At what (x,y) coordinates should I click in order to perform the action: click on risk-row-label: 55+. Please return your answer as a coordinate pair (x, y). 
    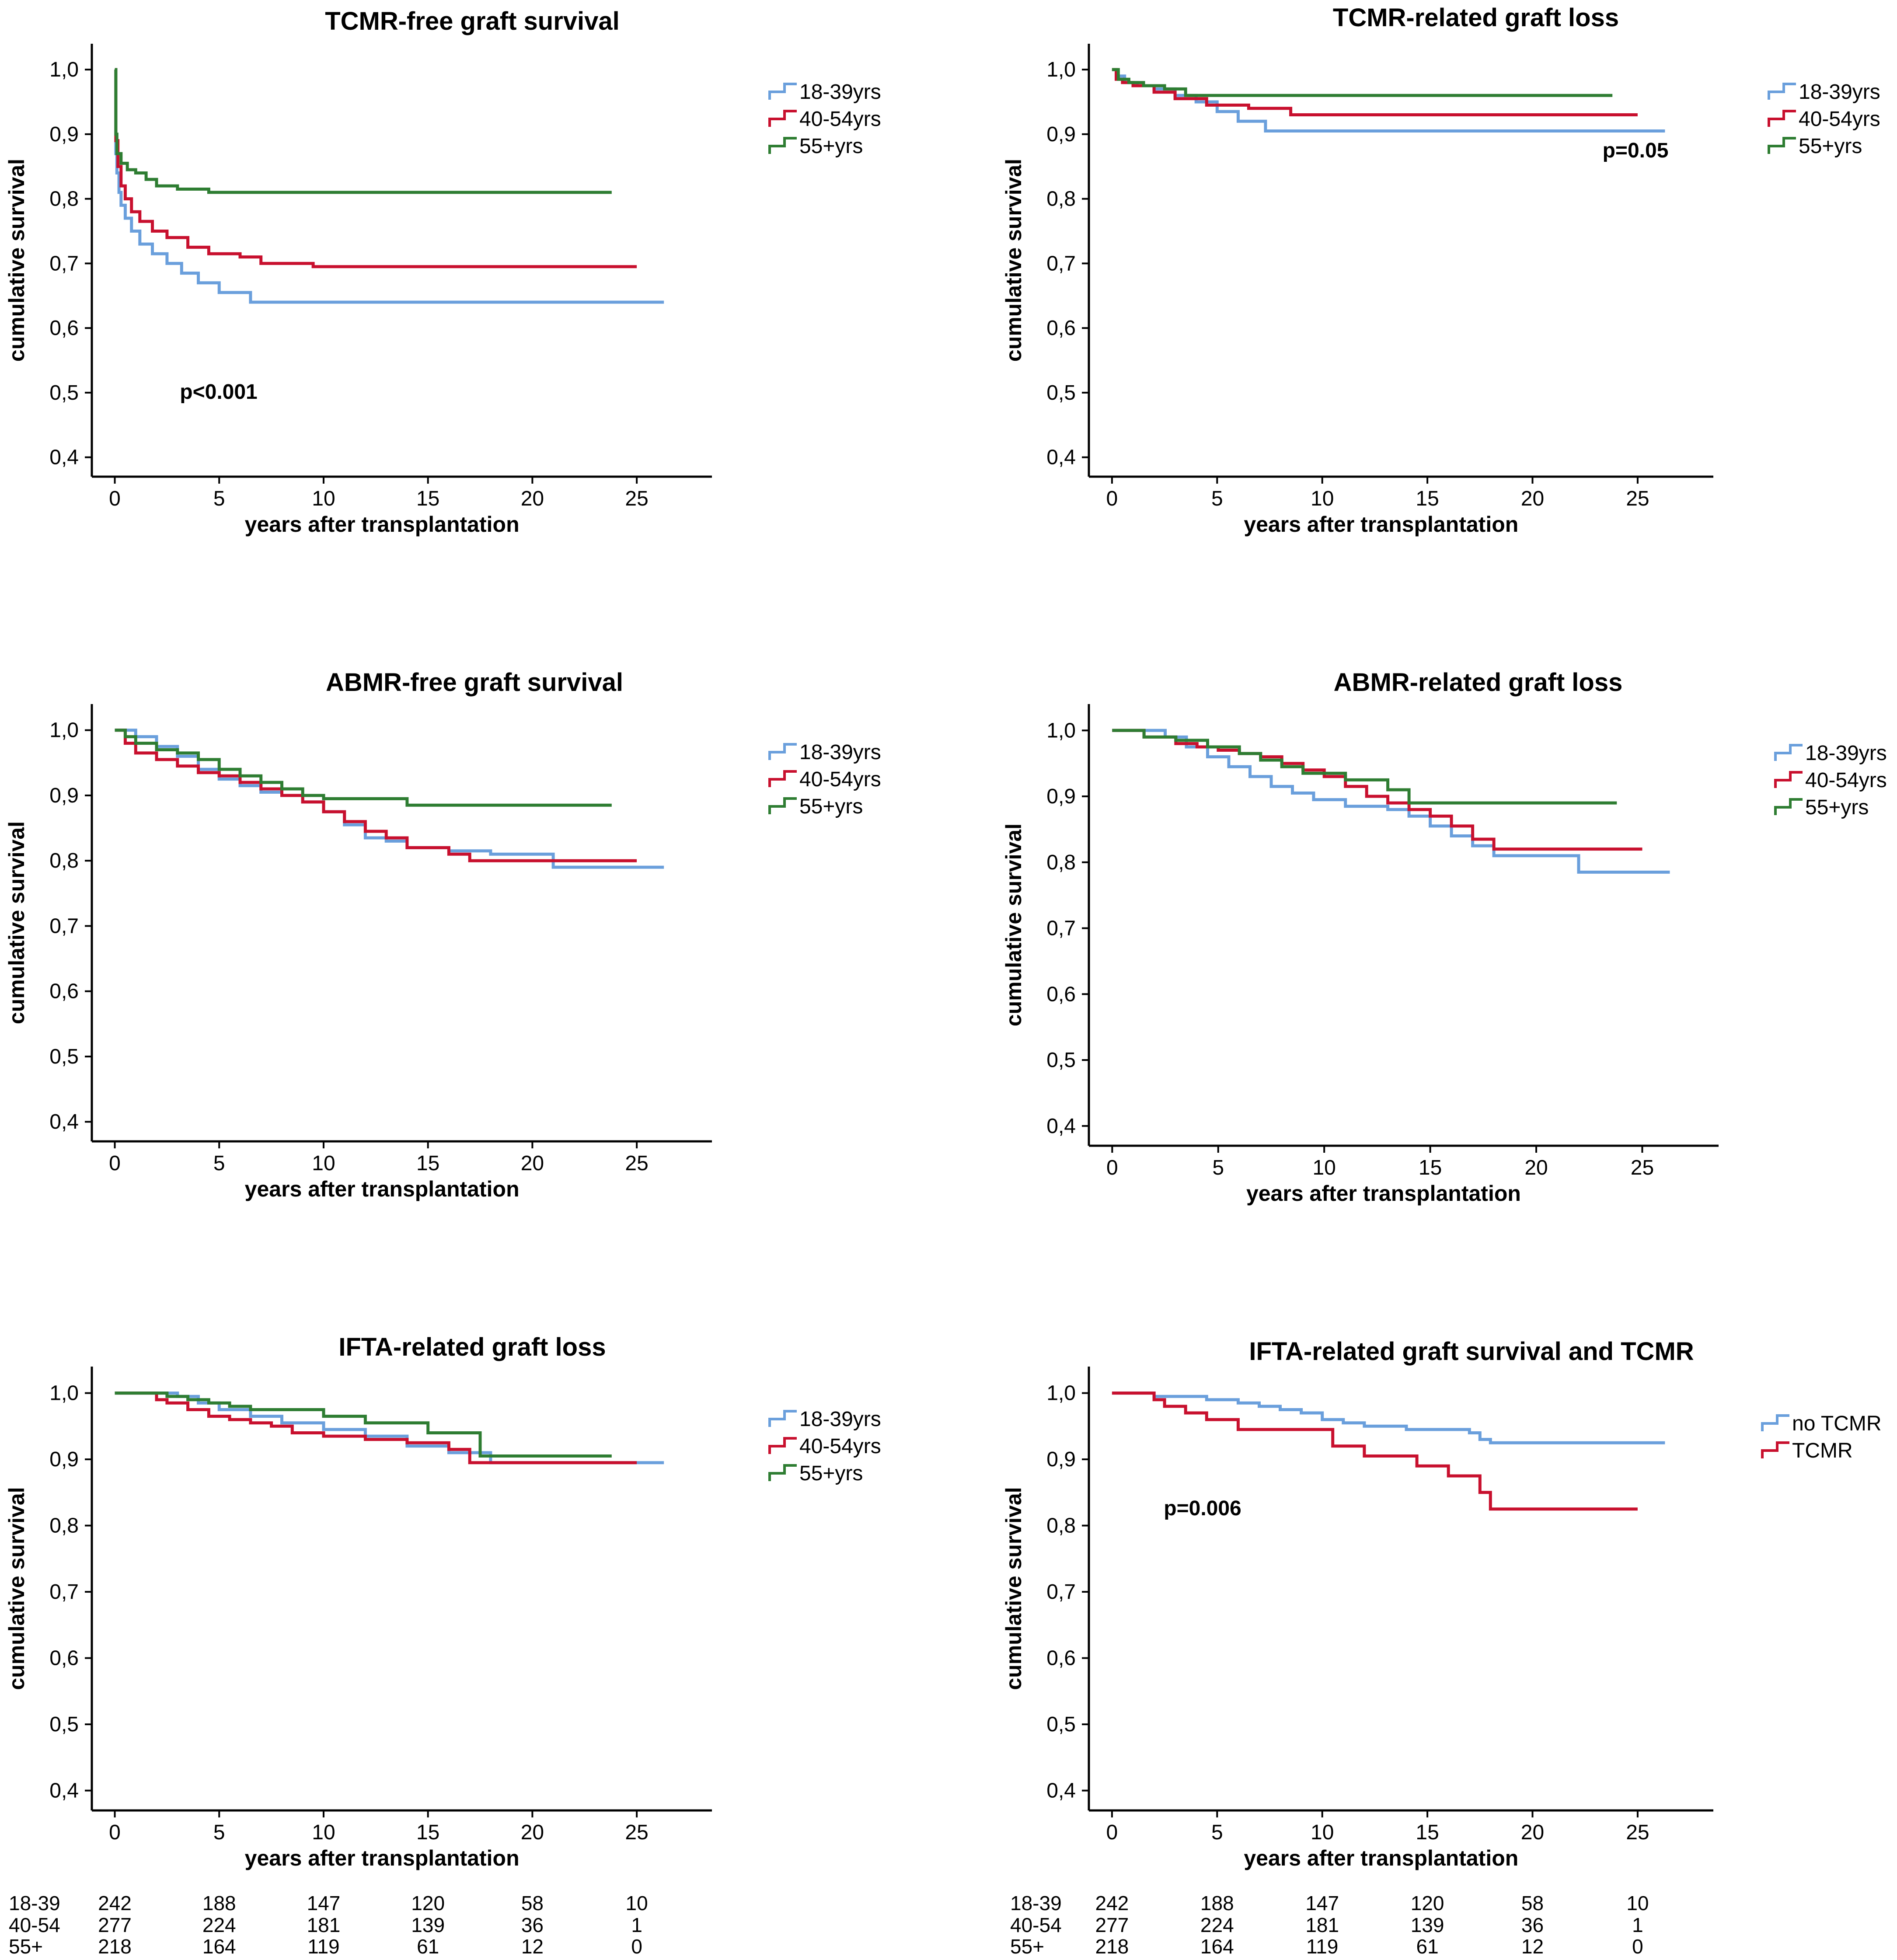
    Looking at the image, I should click on (26, 1946).